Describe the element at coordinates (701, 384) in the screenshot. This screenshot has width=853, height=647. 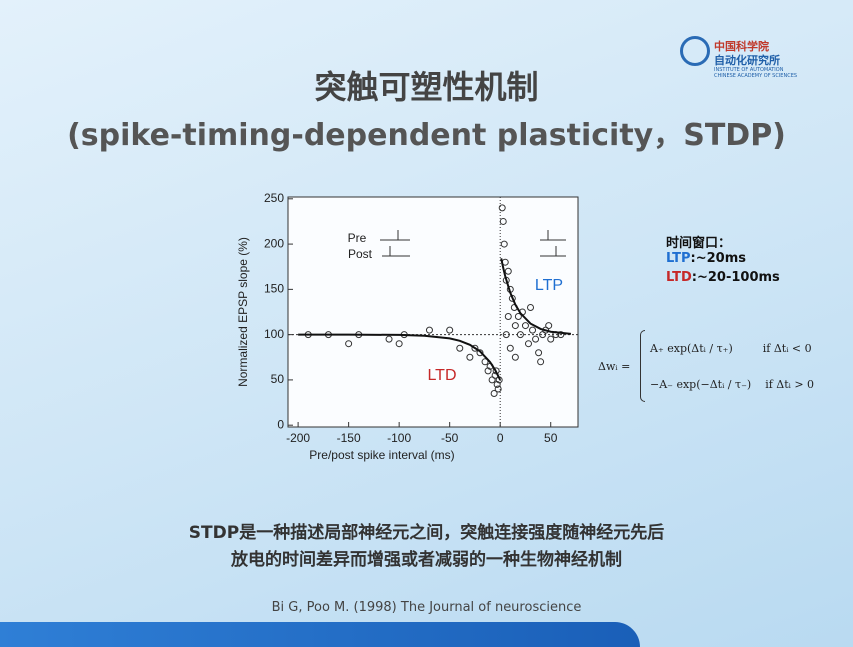
I see `case-expr: −A₋ exp(−Δtᵢ / τ₋)` at that location.